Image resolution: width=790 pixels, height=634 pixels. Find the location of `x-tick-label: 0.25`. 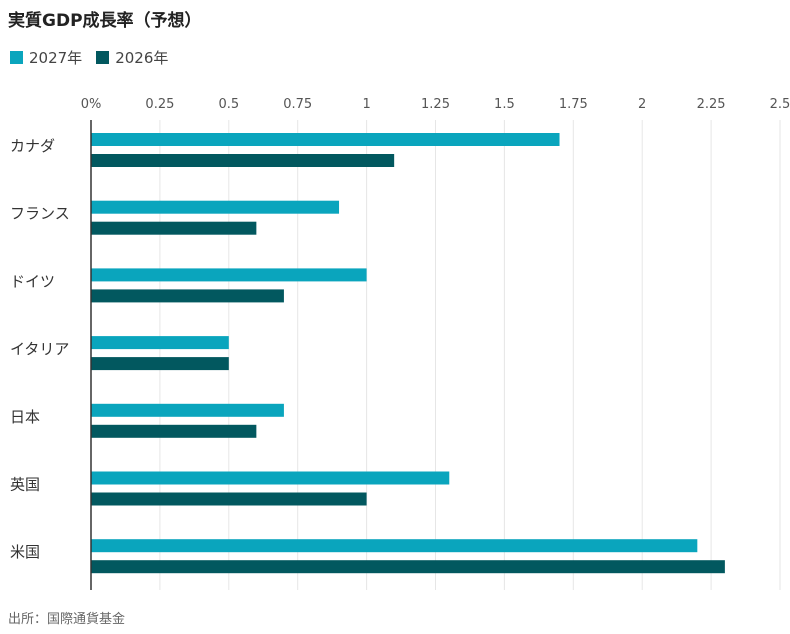

x-tick-label: 0.25 is located at coordinates (159, 104).